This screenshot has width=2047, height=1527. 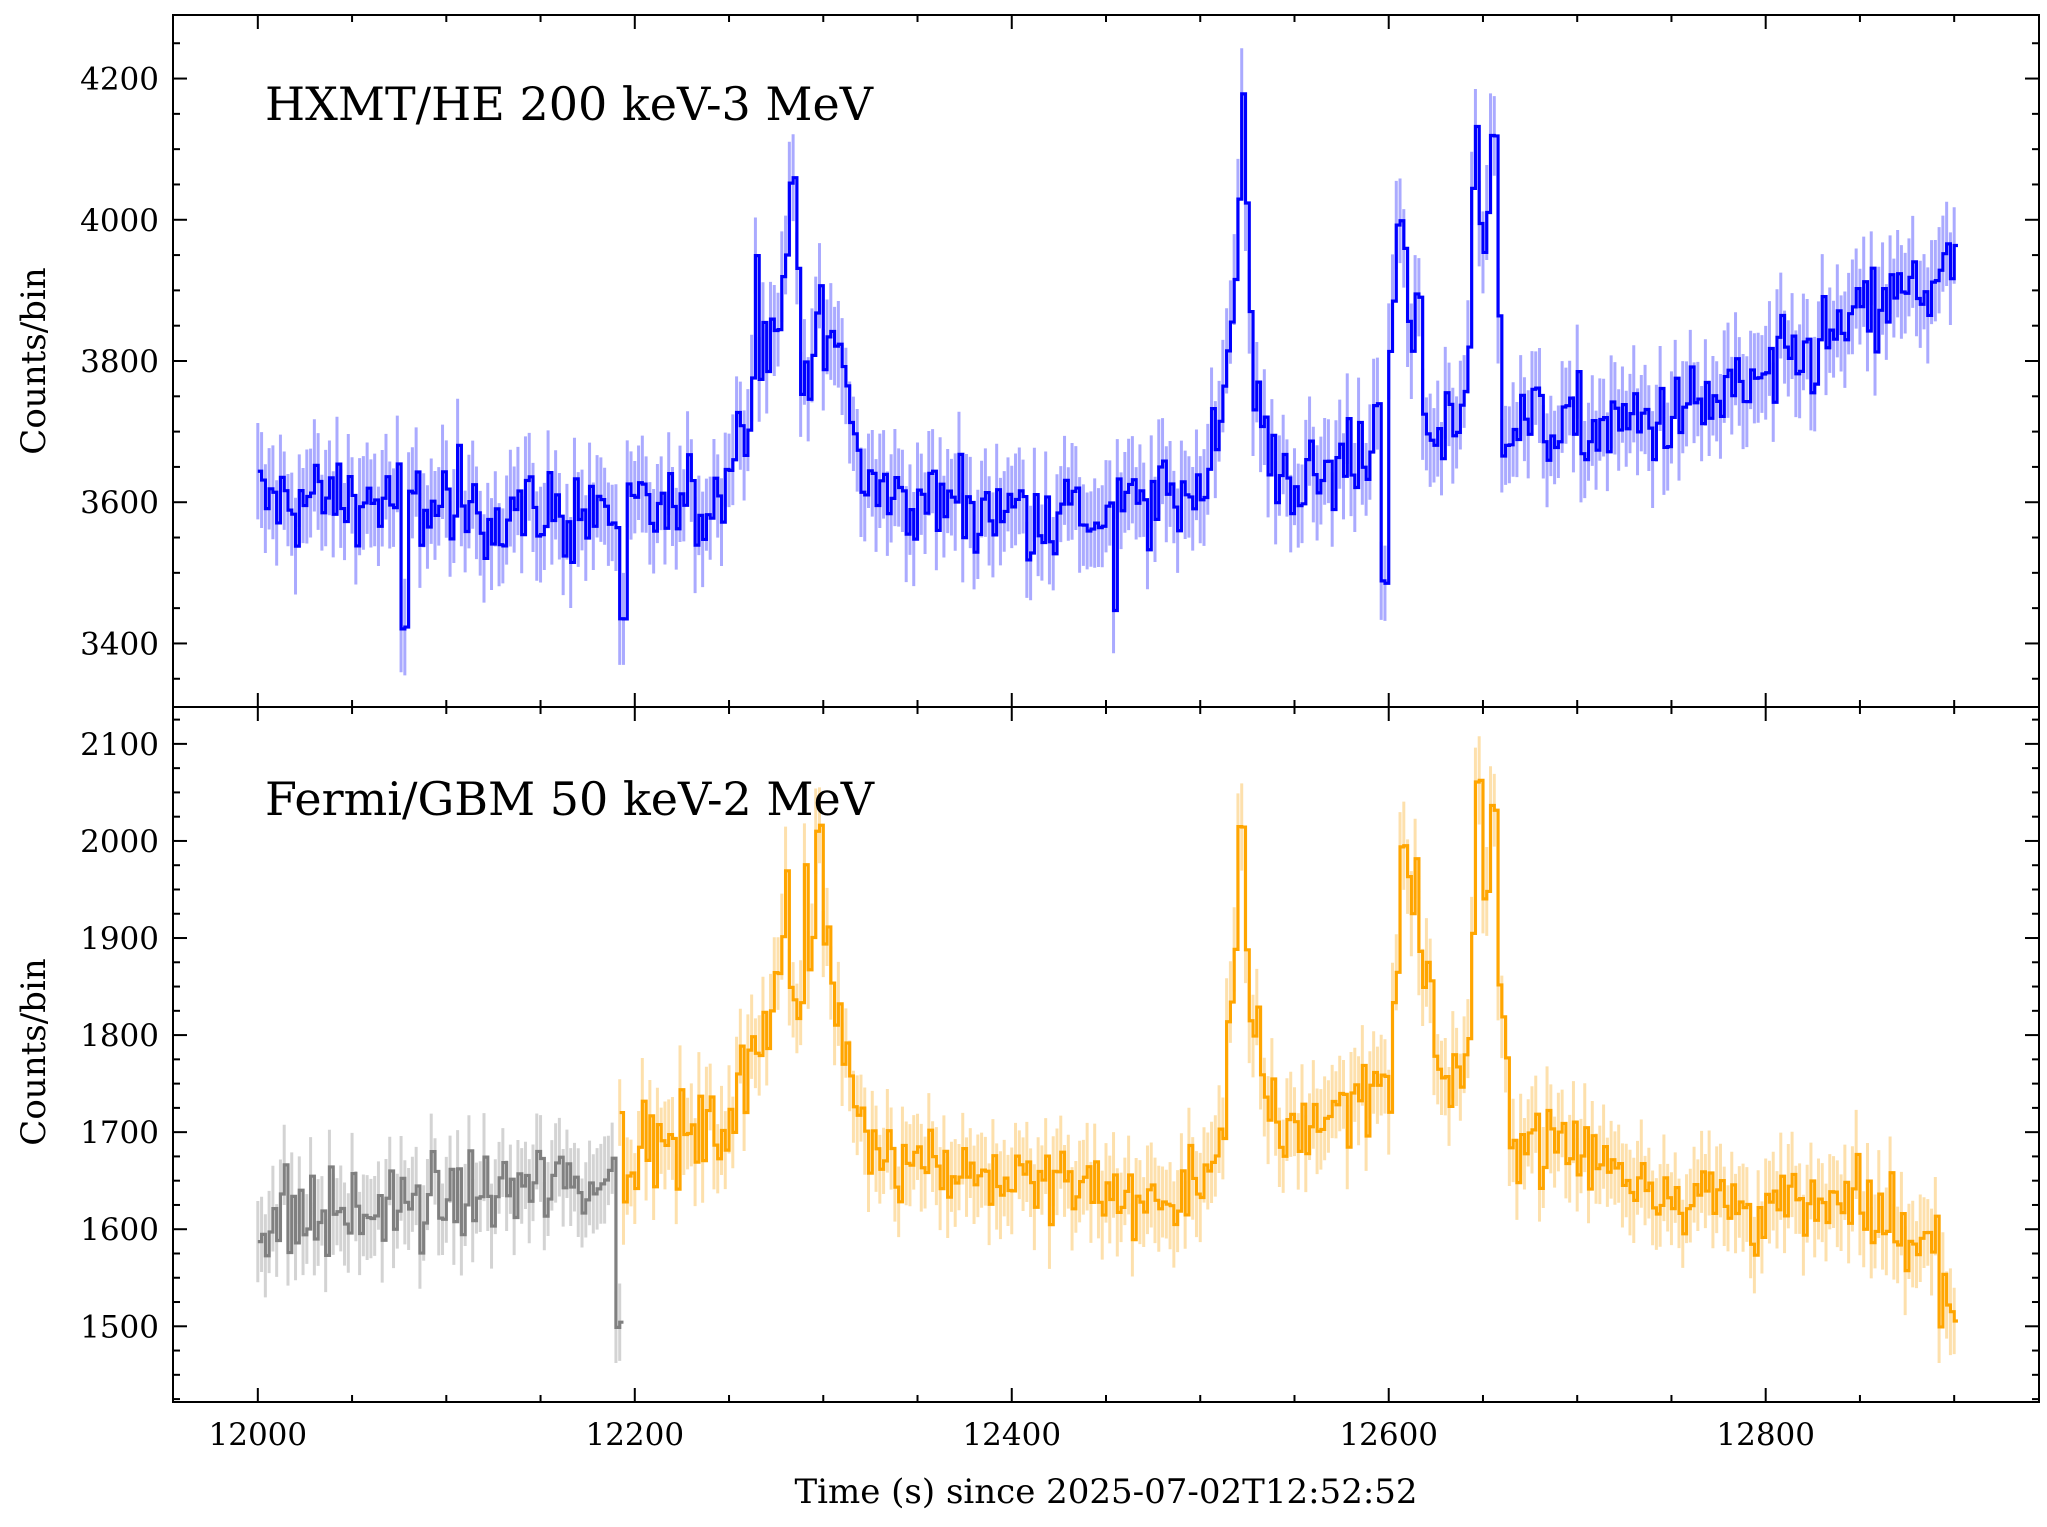 What do you see at coordinates (119, 221) in the screenshot?
I see `hxmt-ytick-label-4000: 4000` at bounding box center [119, 221].